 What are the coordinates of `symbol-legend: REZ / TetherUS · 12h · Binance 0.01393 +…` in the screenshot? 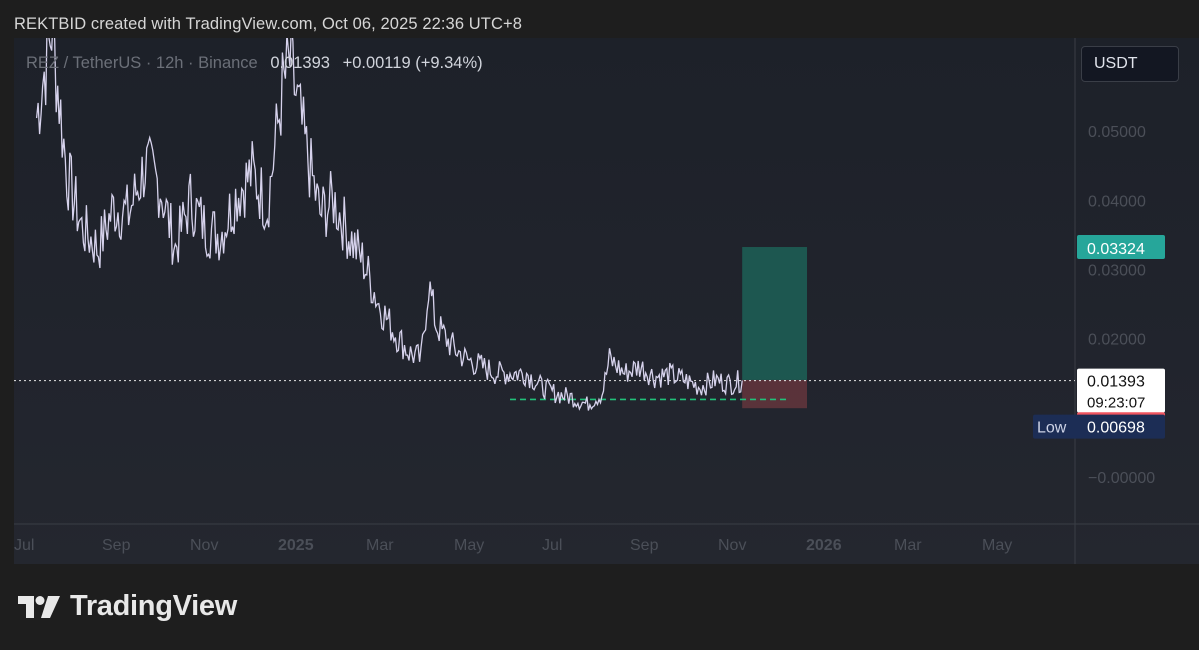 It's located at (254, 63).